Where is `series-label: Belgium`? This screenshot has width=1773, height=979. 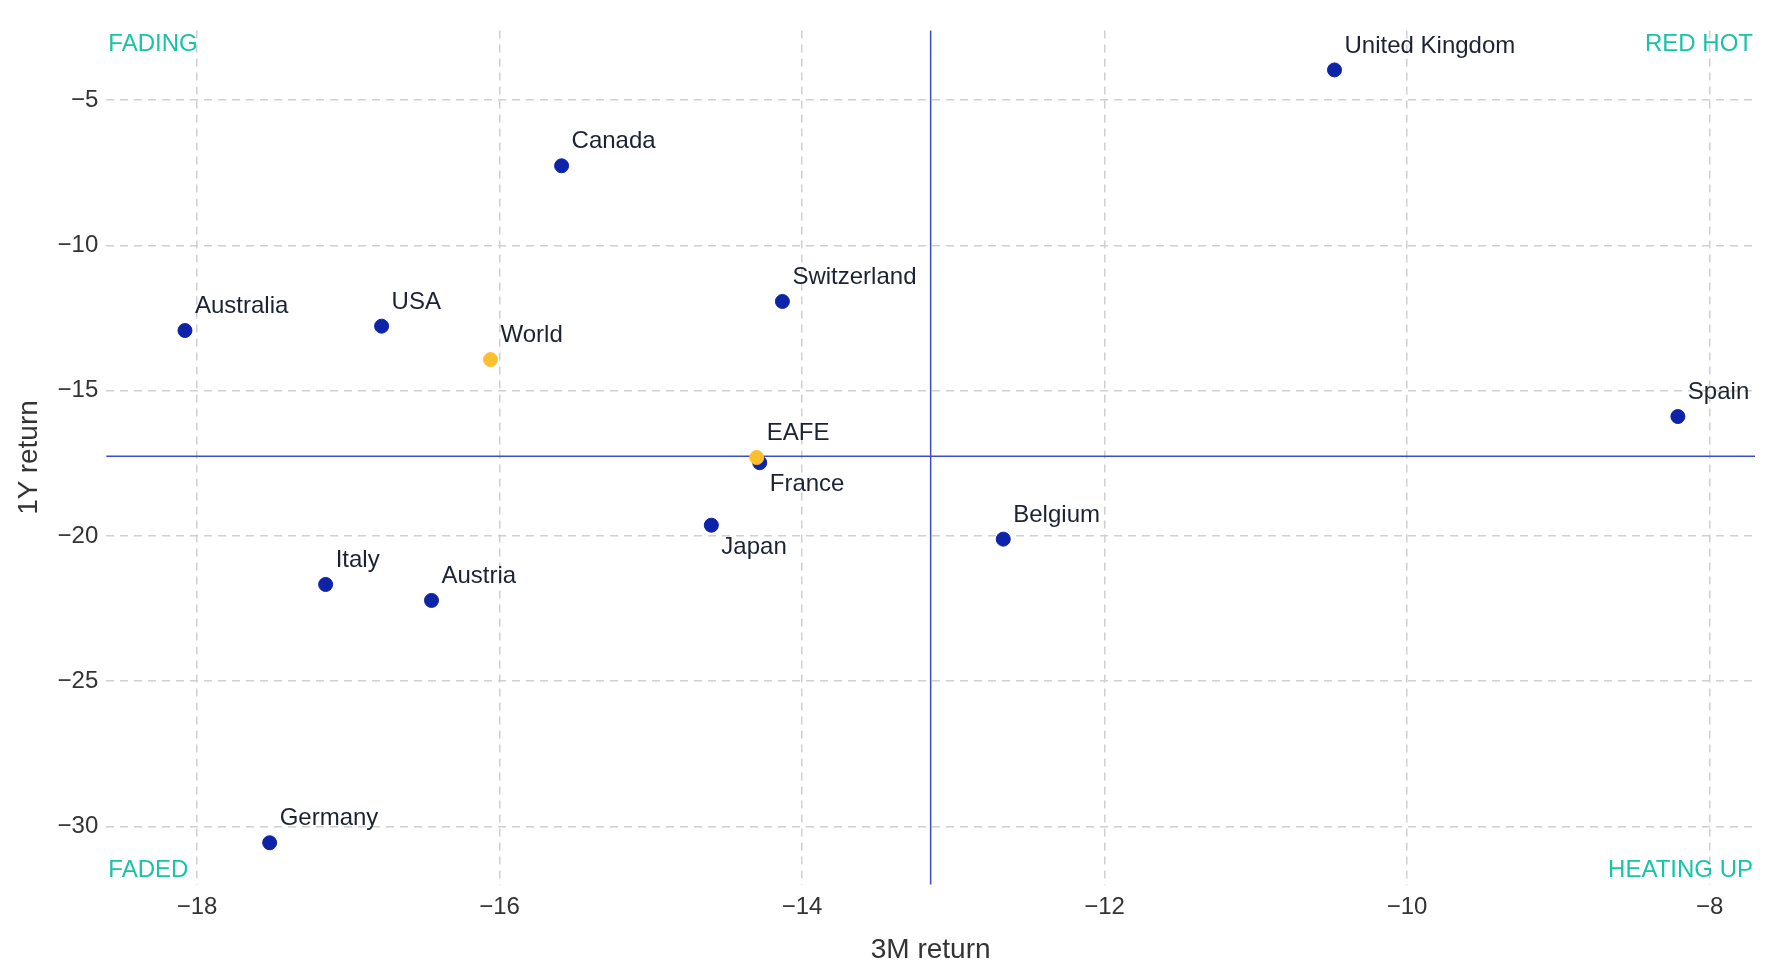 series-label: Belgium is located at coordinates (1056, 513).